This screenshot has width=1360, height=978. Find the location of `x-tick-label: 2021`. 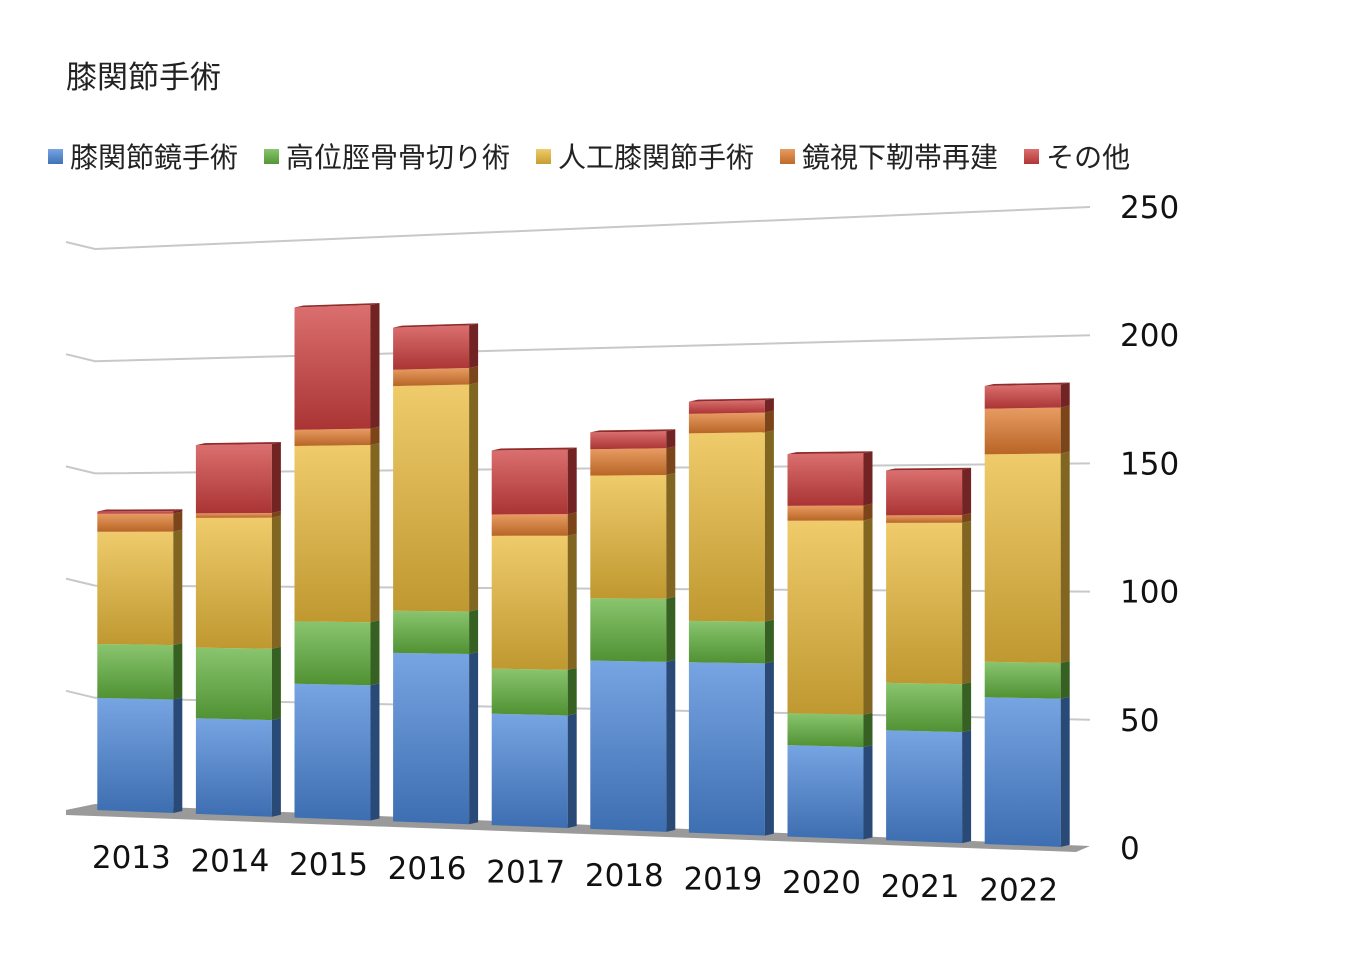

x-tick-label: 2021 is located at coordinates (920, 887).